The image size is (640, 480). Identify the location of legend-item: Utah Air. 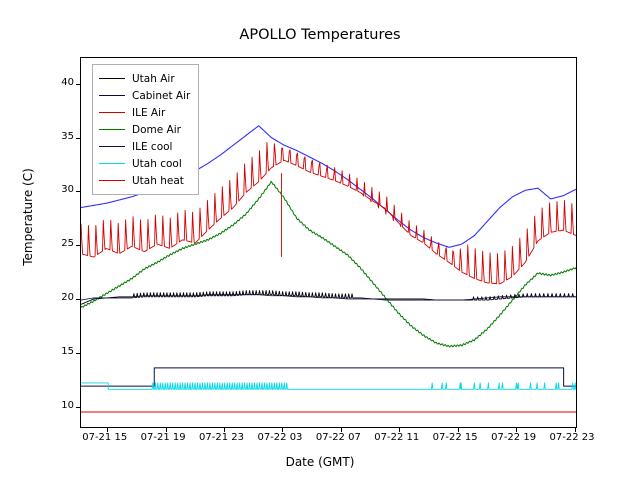
(144, 78).